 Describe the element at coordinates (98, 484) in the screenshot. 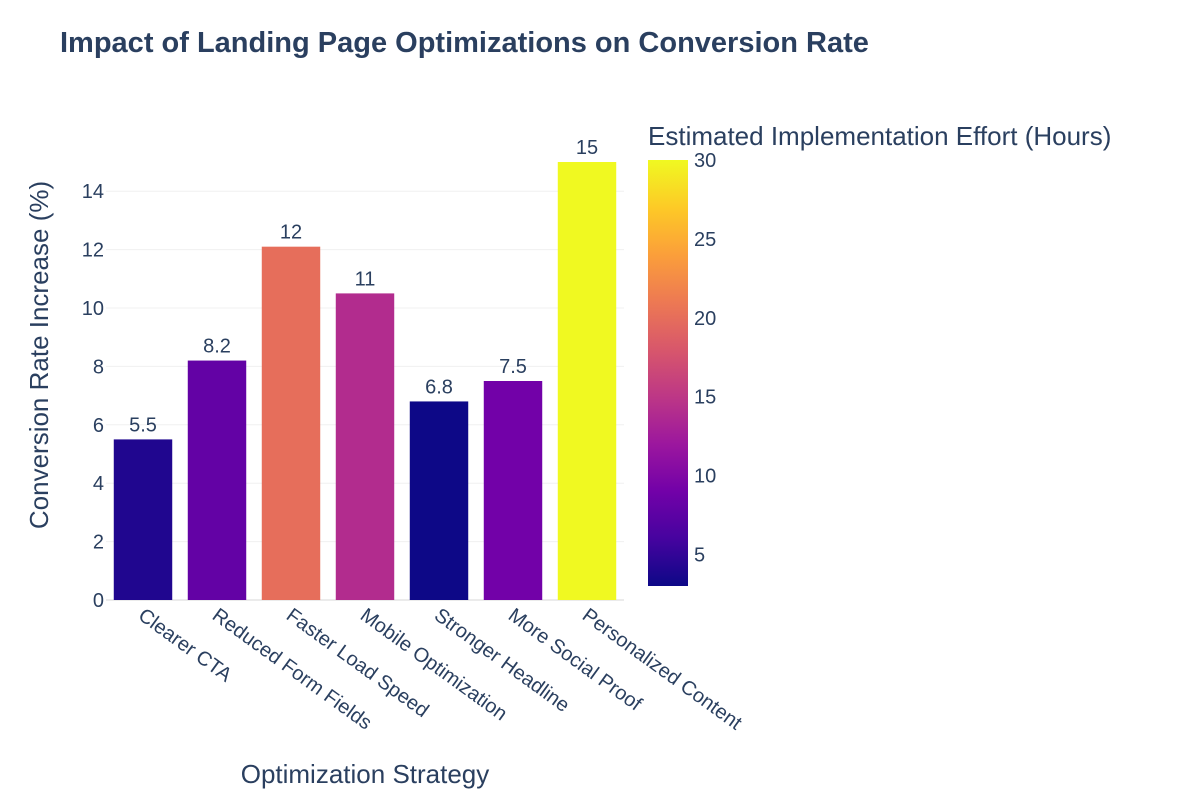

I see `y-tick-label: 4` at that location.